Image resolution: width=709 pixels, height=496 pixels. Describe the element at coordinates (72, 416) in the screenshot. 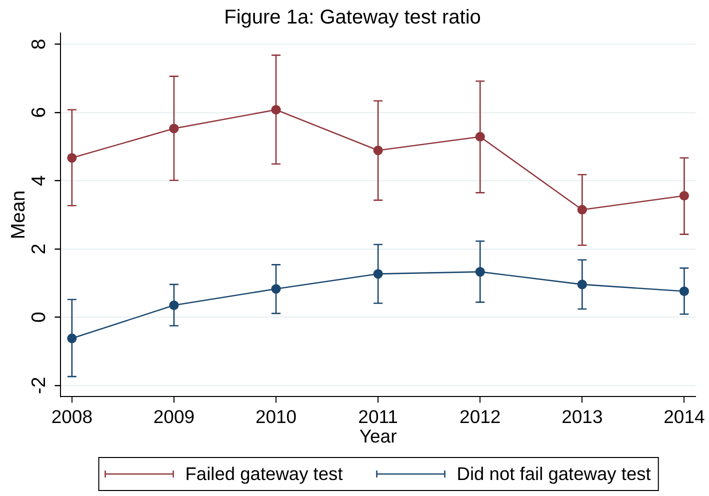

I see `x-tick-label: 2008` at that location.